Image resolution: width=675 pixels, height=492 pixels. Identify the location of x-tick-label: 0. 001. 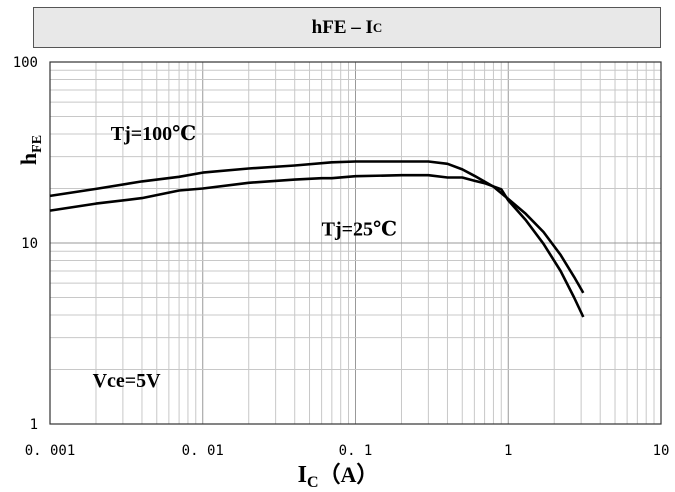
(50, 451).